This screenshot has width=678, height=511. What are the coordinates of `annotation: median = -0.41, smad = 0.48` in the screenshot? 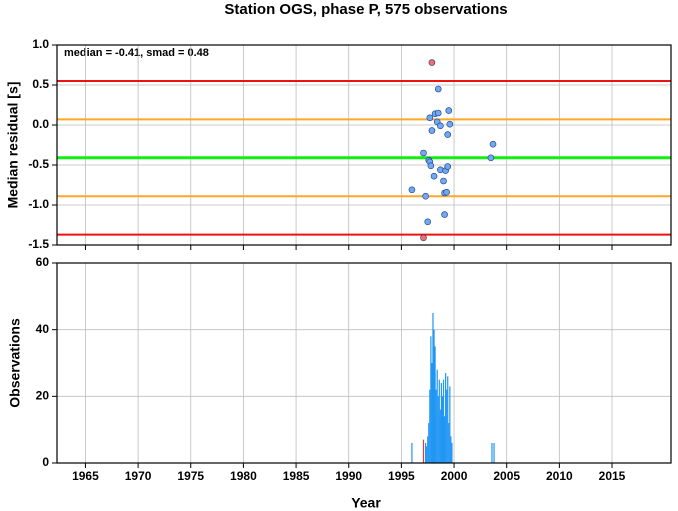 It's located at (136, 53).